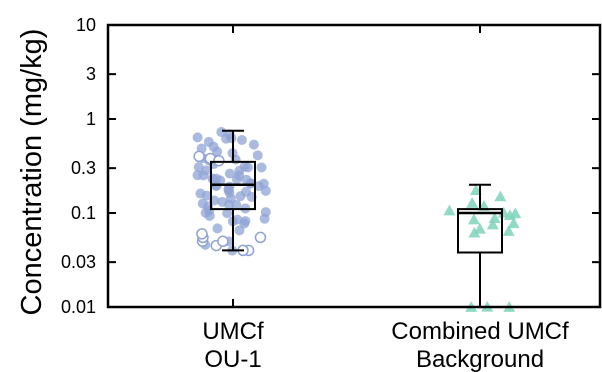 The width and height of the screenshot is (602, 372). What do you see at coordinates (78, 307) in the screenshot?
I see `y-tick-label: 0.01` at bounding box center [78, 307].